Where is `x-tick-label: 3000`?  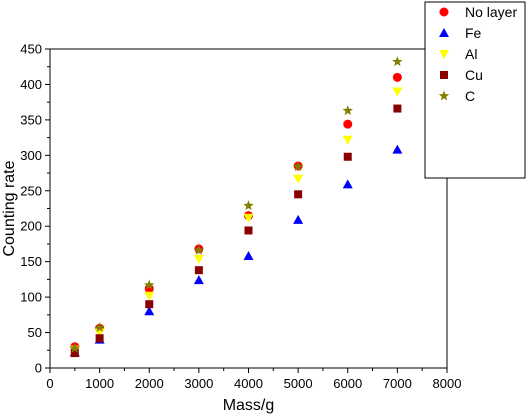
x-tick-label: 3000 is located at coordinates (198, 383).